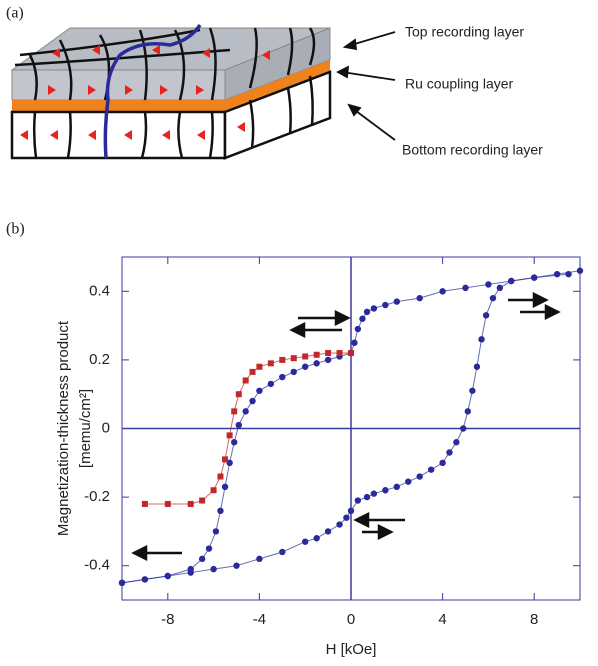 This screenshot has width=598, height=666. I want to click on layer-label: Top recording layer, so click(464, 32).